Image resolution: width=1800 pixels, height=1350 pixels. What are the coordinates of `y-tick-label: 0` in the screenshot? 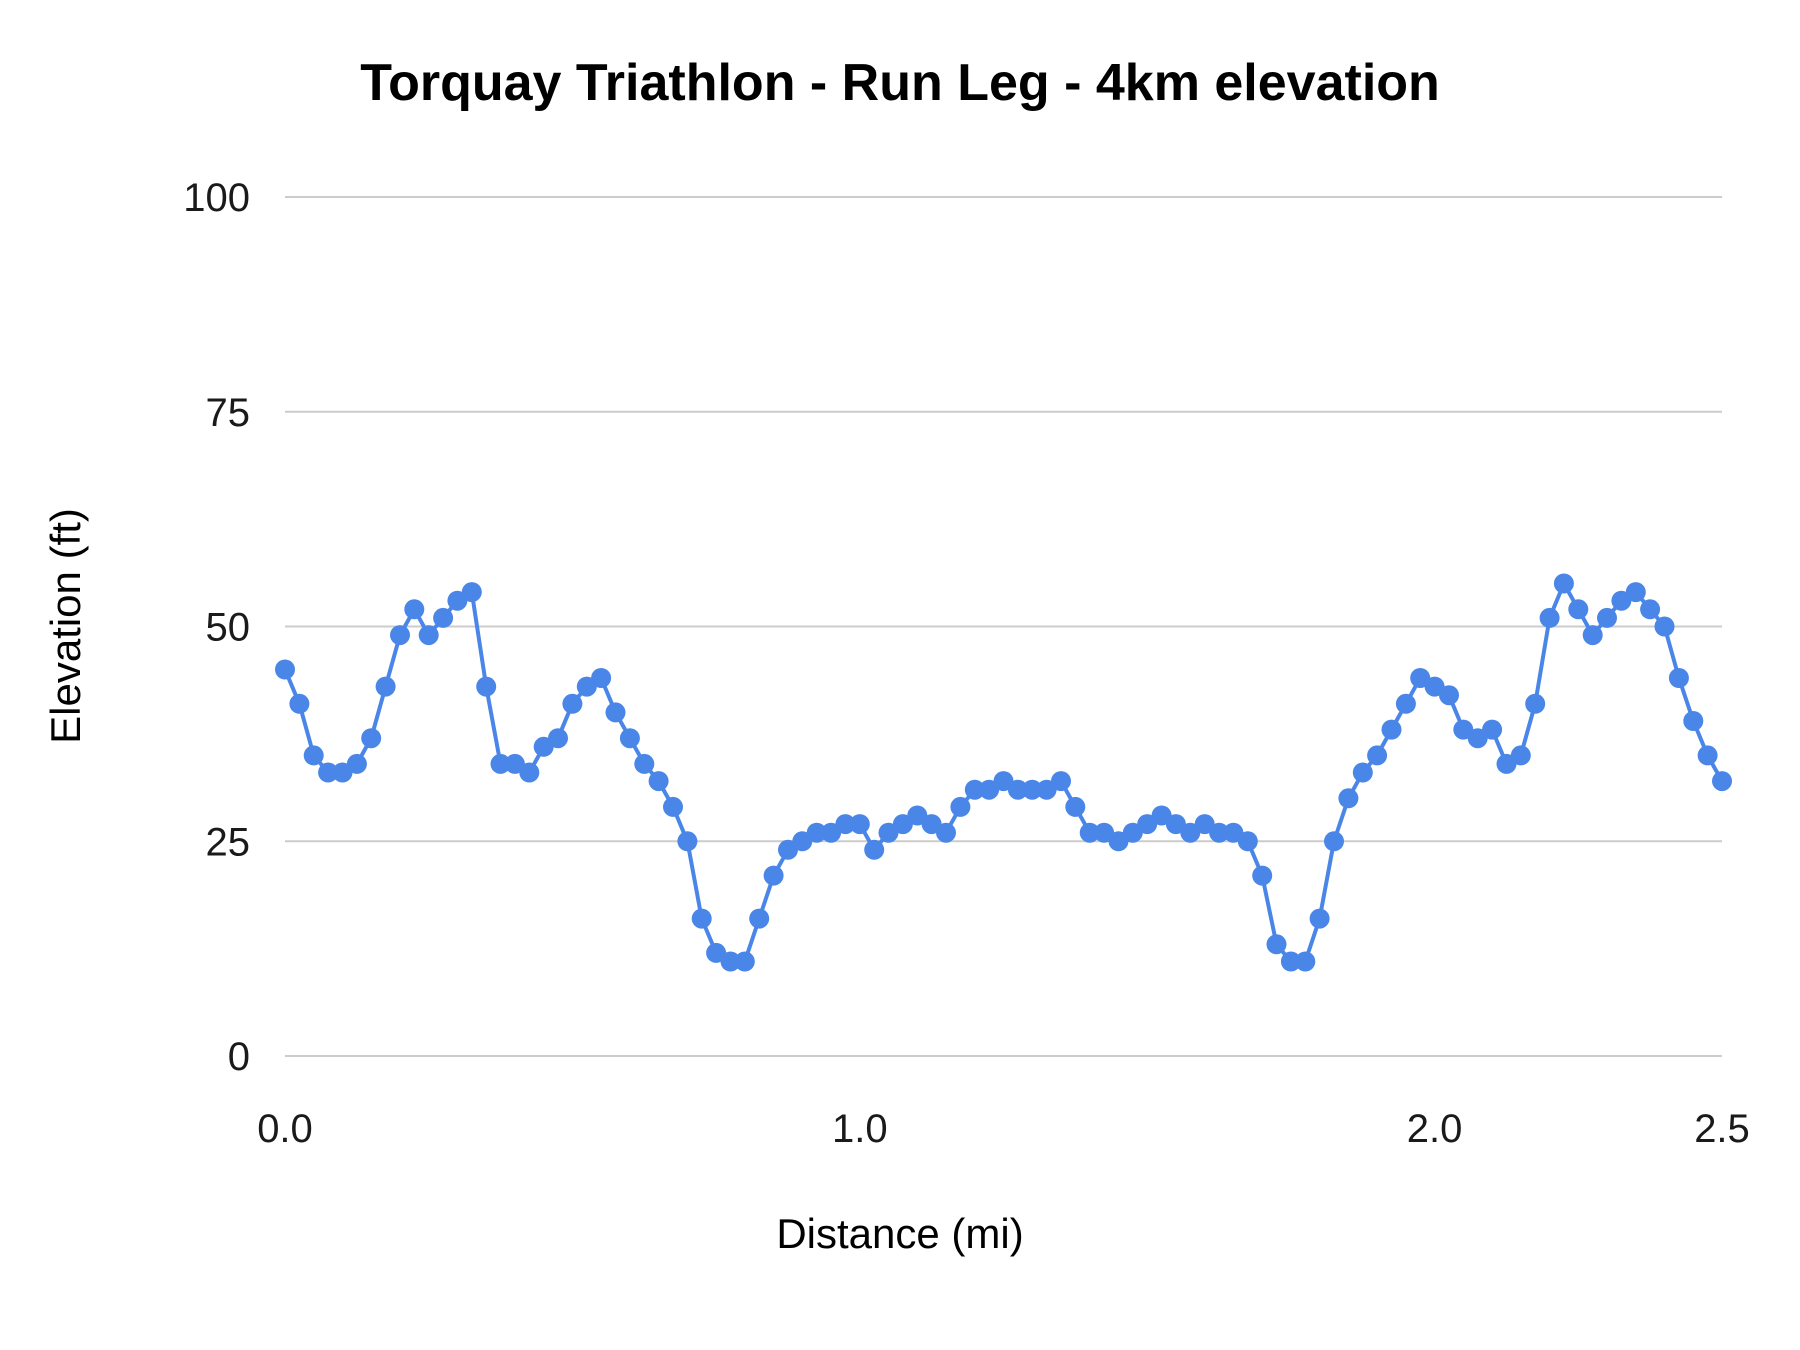 It's located at (239, 1057).